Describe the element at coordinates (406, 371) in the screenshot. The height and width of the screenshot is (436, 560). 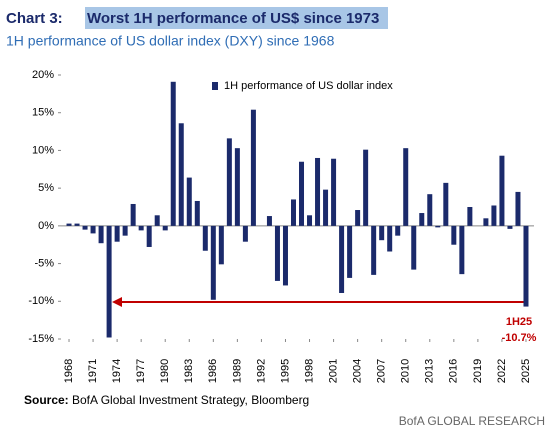
I see `x-tick-label: 2010` at that location.